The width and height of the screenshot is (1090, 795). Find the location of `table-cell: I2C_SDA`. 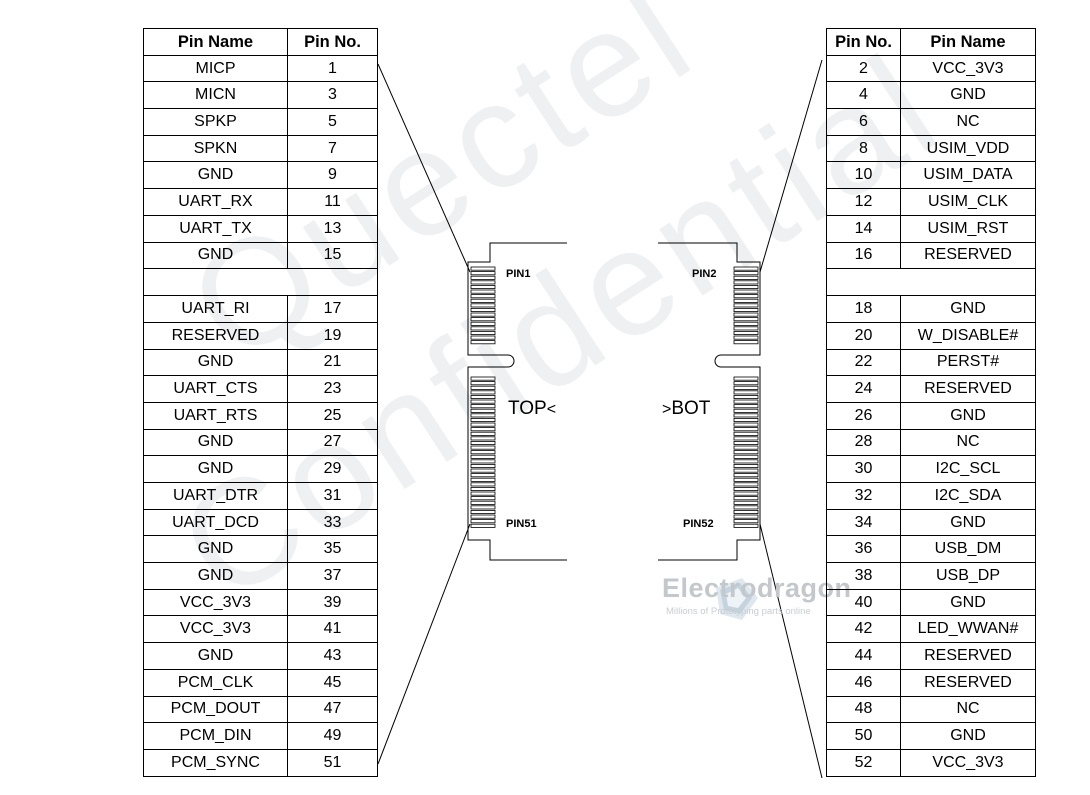

table-cell: I2C_SDA is located at coordinates (968, 496).